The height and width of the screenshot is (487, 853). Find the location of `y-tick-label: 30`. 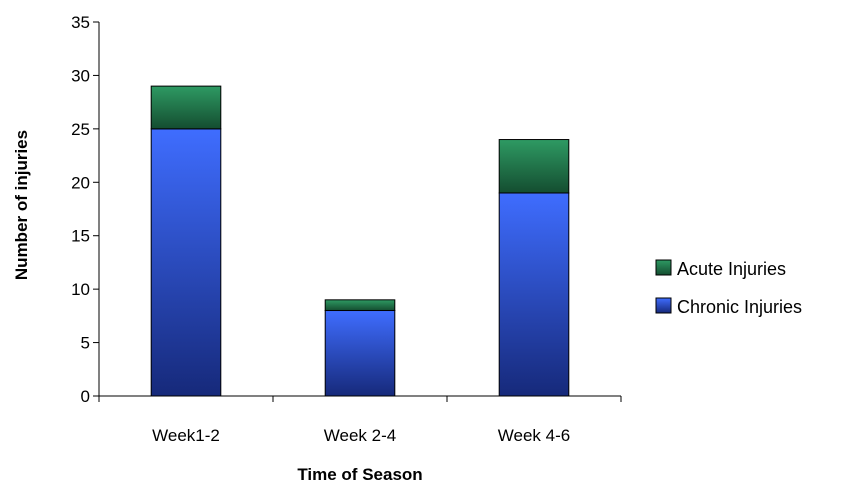

y-tick-label: 30 is located at coordinates (80, 75).